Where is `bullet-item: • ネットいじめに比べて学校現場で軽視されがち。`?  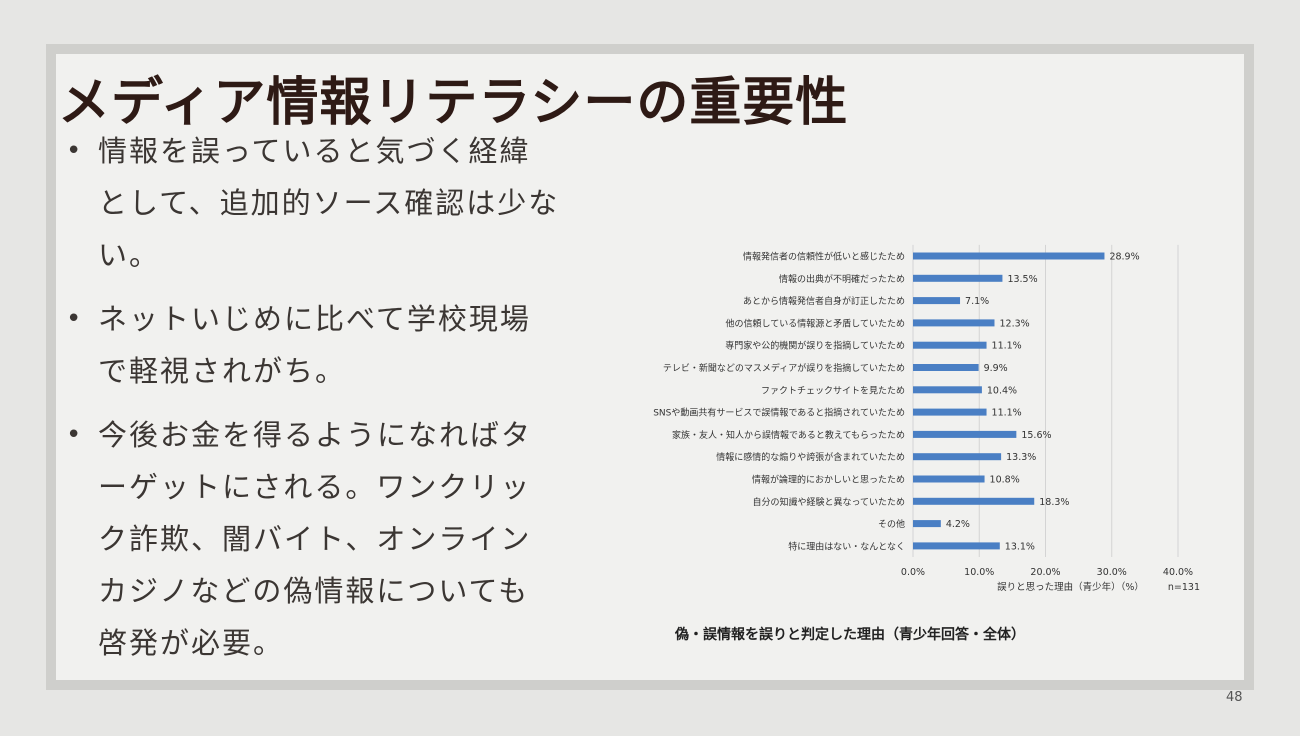 bullet-item: • ネットいじめに比べて学校現場で軽視されがち。 is located at coordinates (310, 345).